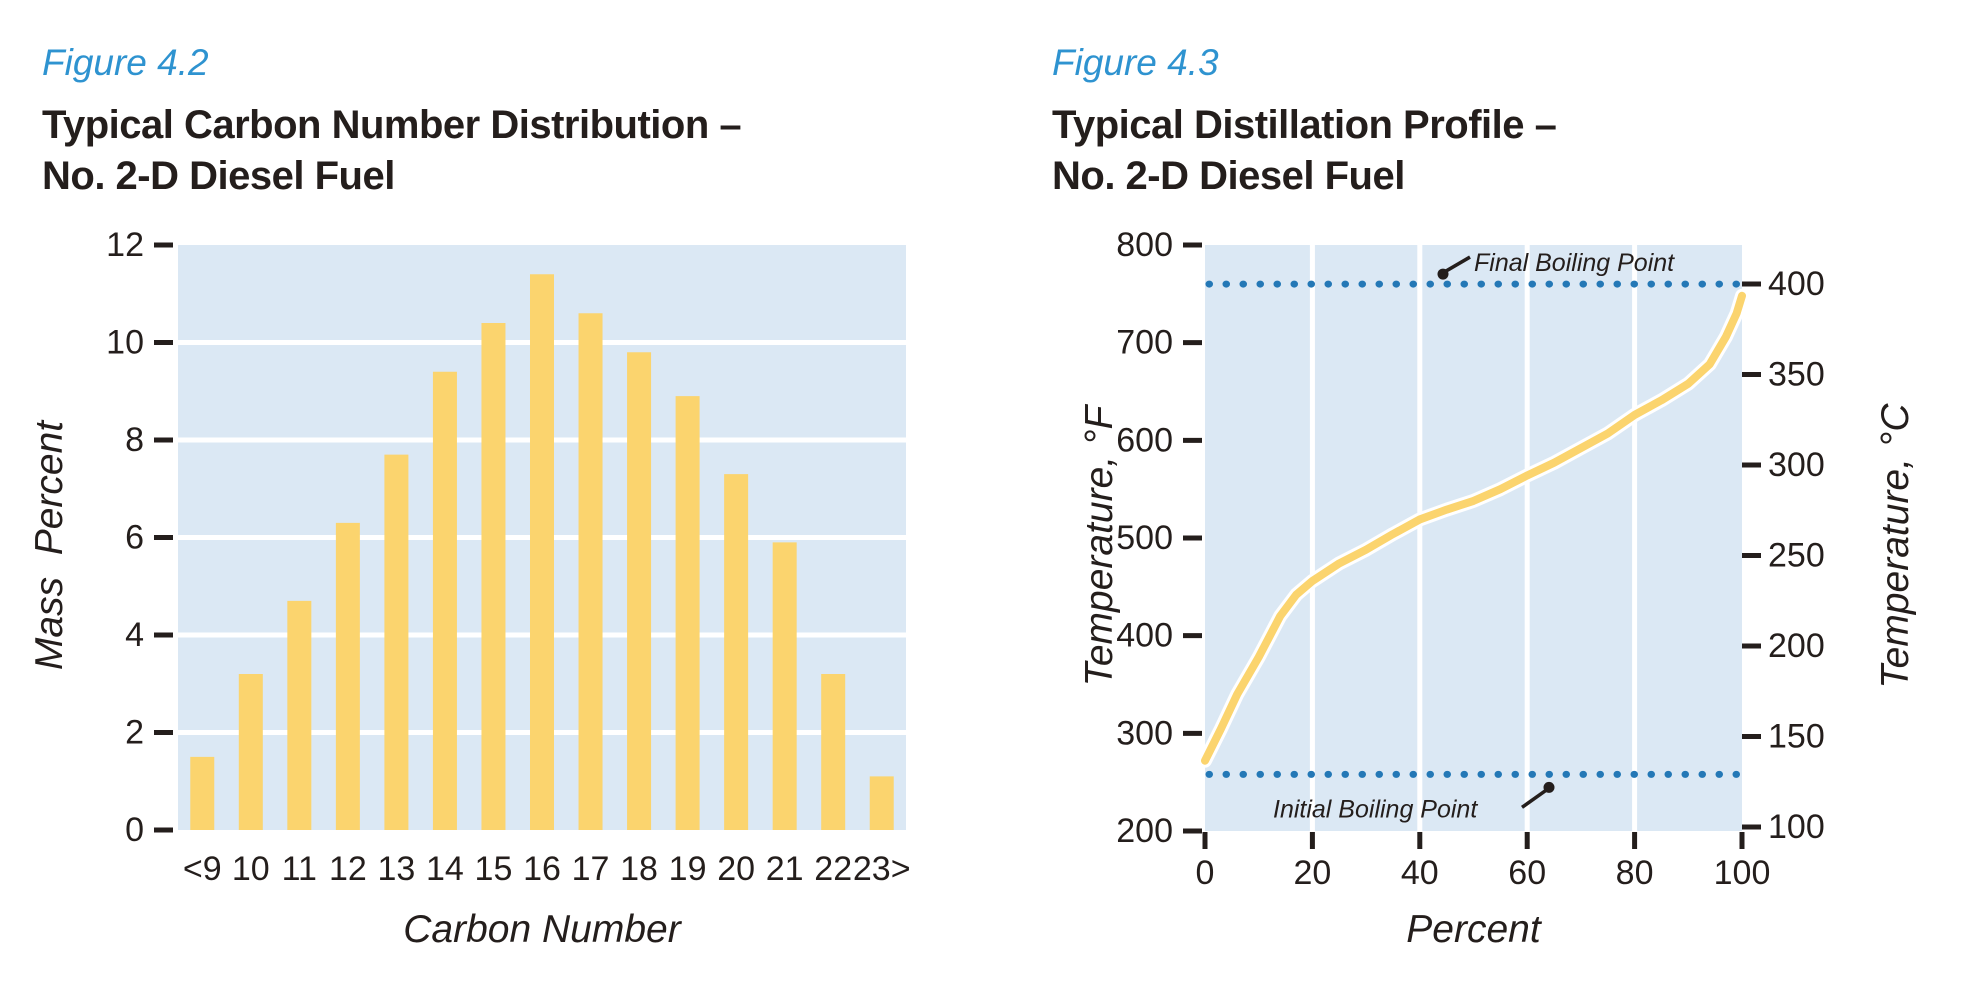 The width and height of the screenshot is (1965, 994). I want to click on xtick-label-19: 19, so click(688, 869).